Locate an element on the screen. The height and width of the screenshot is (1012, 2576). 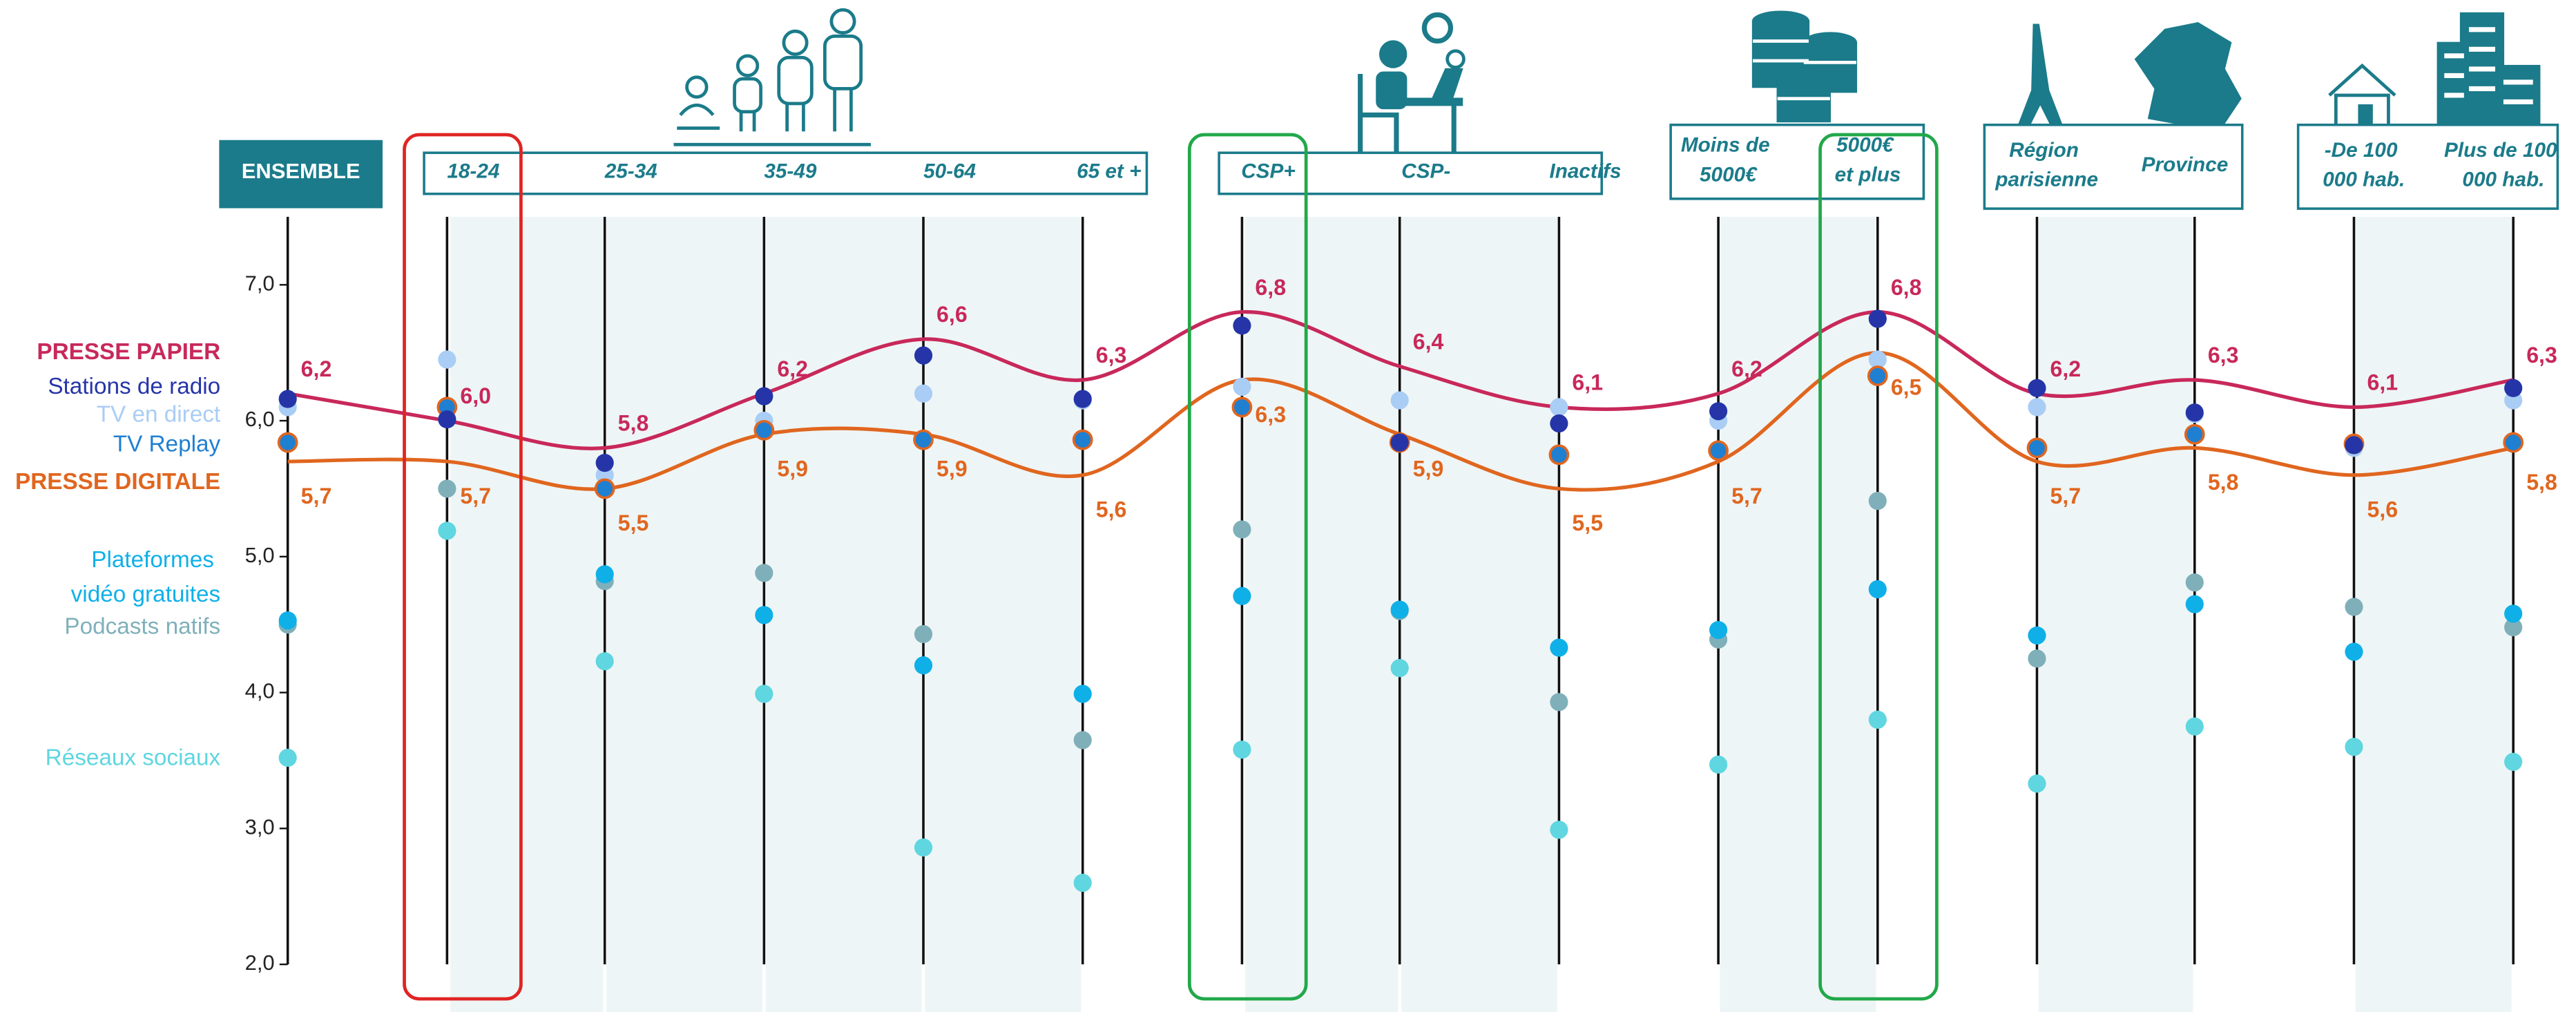
legend-label: TV Replay is located at coordinates (167, 444).